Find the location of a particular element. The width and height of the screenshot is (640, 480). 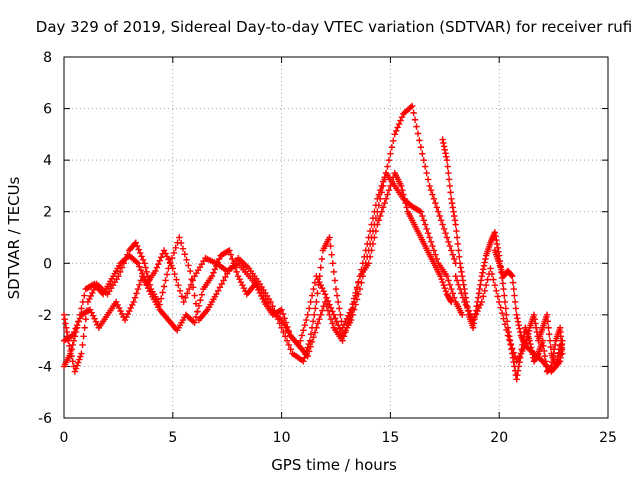

y-tick-label: 6 is located at coordinates (47, 110).